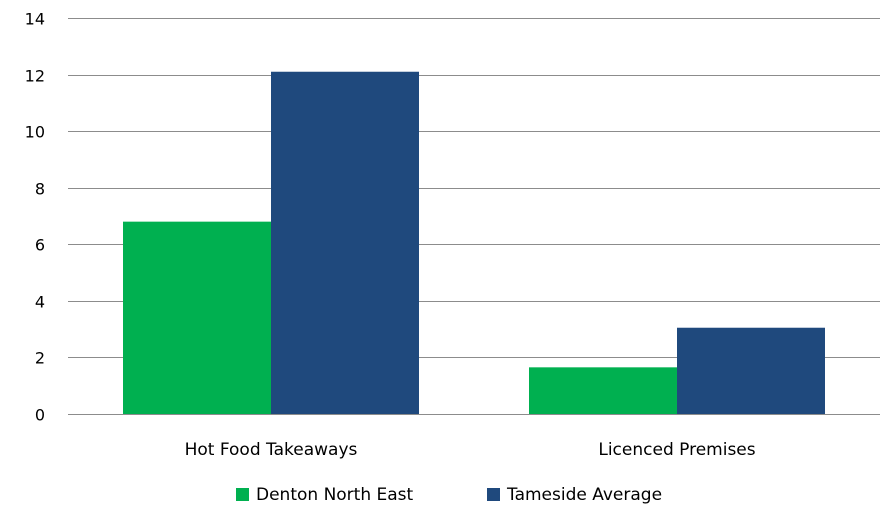 The width and height of the screenshot is (883, 516). Describe the element at coordinates (197, 317) in the screenshot. I see `bar-hot-food-takeaways-denton-north-east` at that location.